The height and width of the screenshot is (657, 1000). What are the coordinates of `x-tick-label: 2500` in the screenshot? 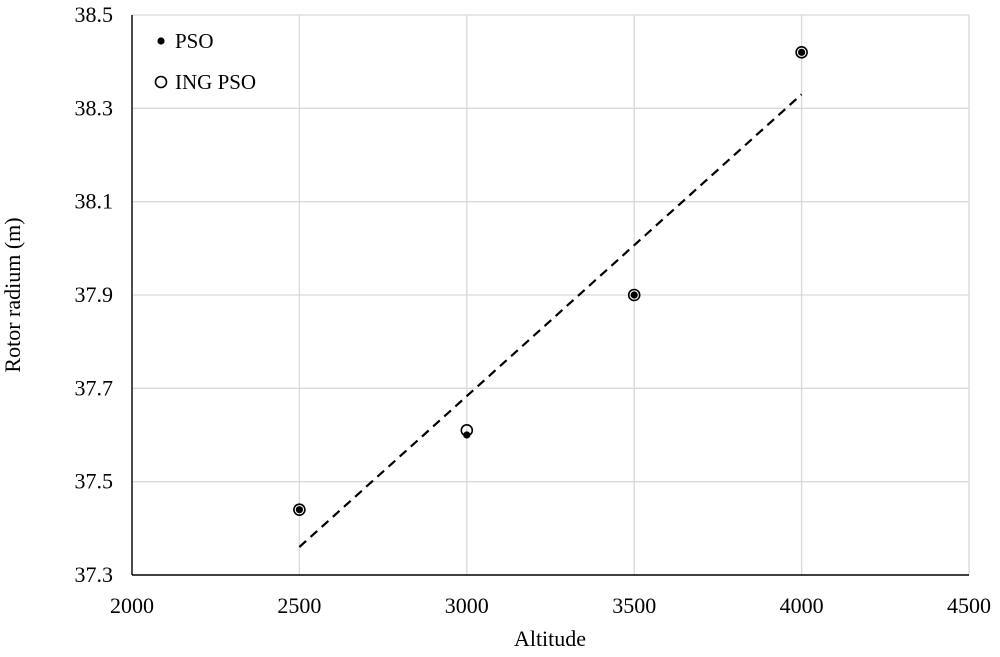 It's located at (299, 605).